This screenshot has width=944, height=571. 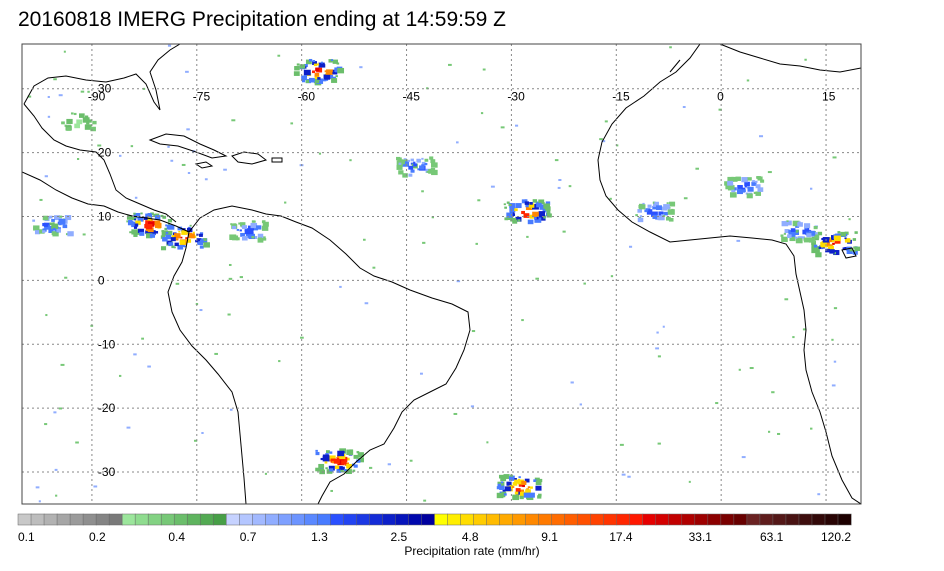 I want to click on latitude-label: 10, so click(x=105, y=217).